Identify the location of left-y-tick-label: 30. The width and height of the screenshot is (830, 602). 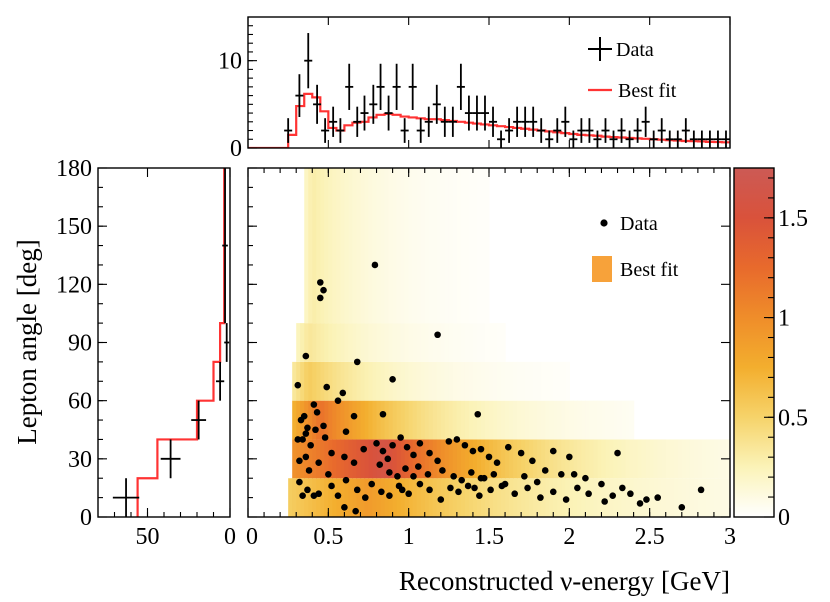
(80, 460).